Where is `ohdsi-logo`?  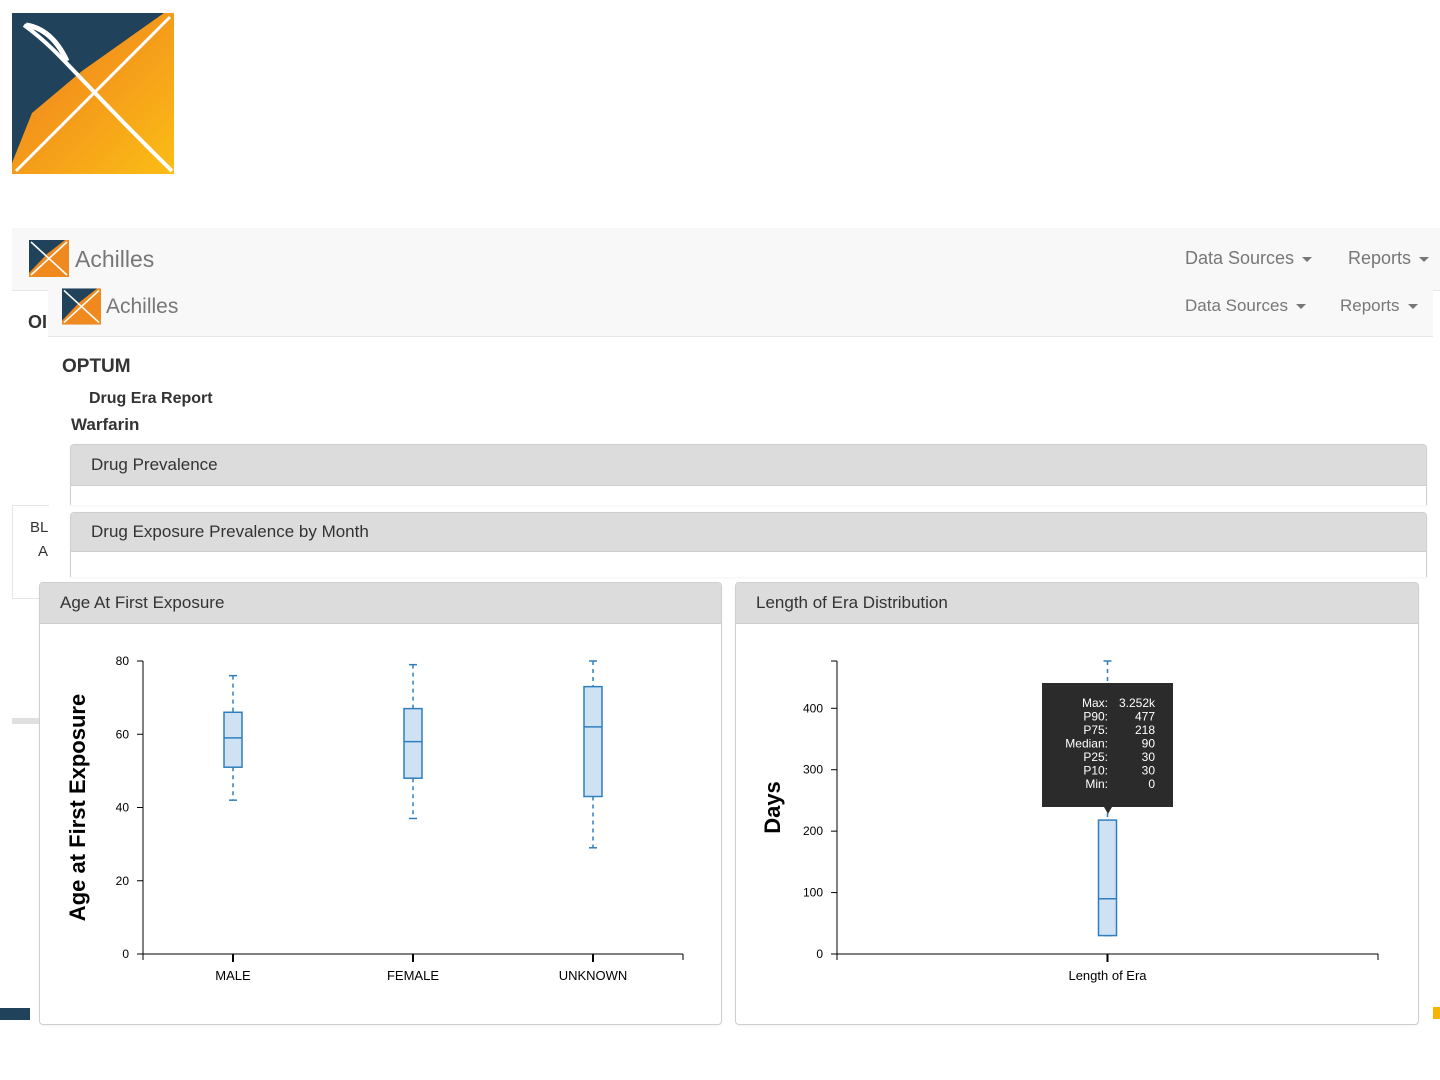 ohdsi-logo is located at coordinates (93, 93).